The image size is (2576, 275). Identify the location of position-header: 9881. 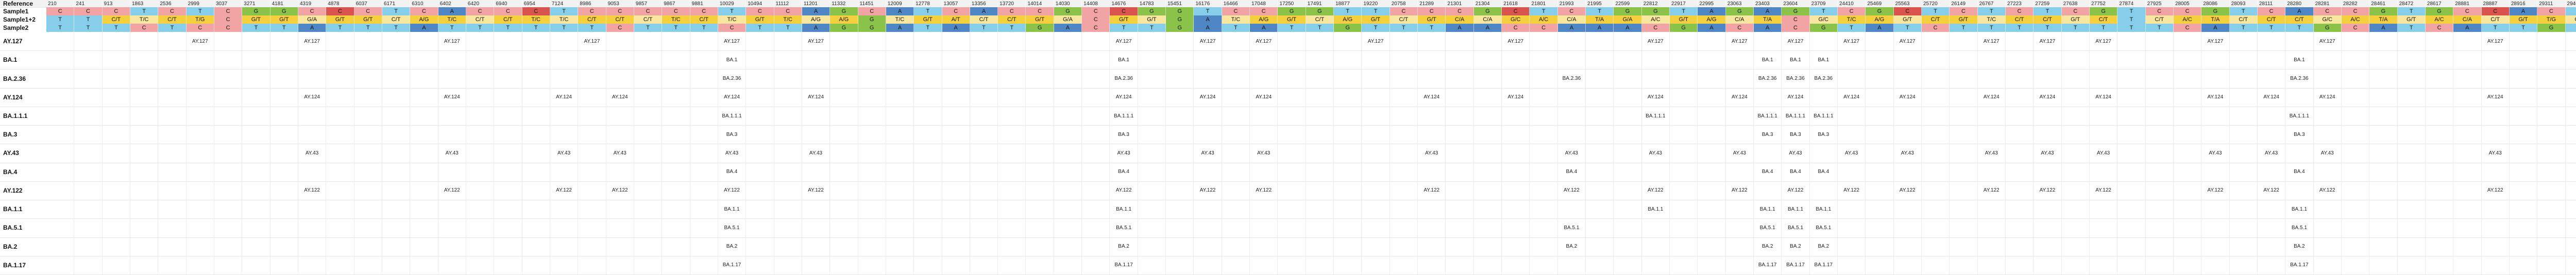
(704, 4).